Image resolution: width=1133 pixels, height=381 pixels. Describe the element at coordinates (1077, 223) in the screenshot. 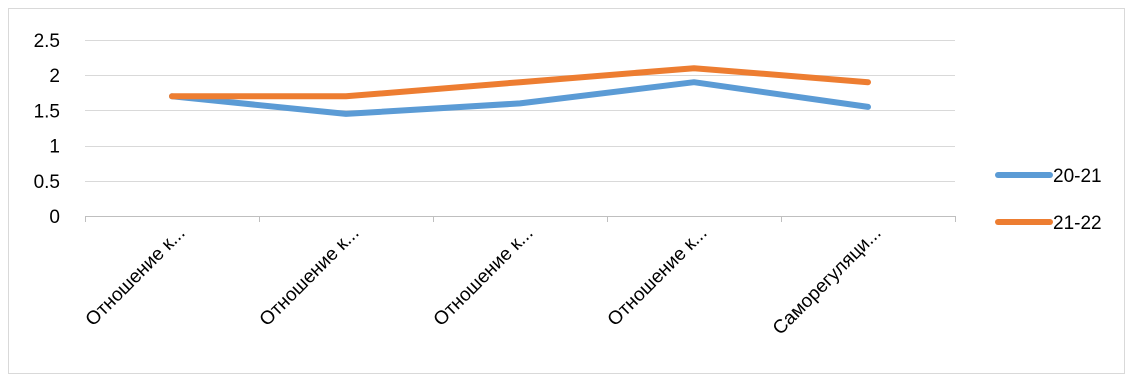

I see `legend-label: 21-22` at that location.